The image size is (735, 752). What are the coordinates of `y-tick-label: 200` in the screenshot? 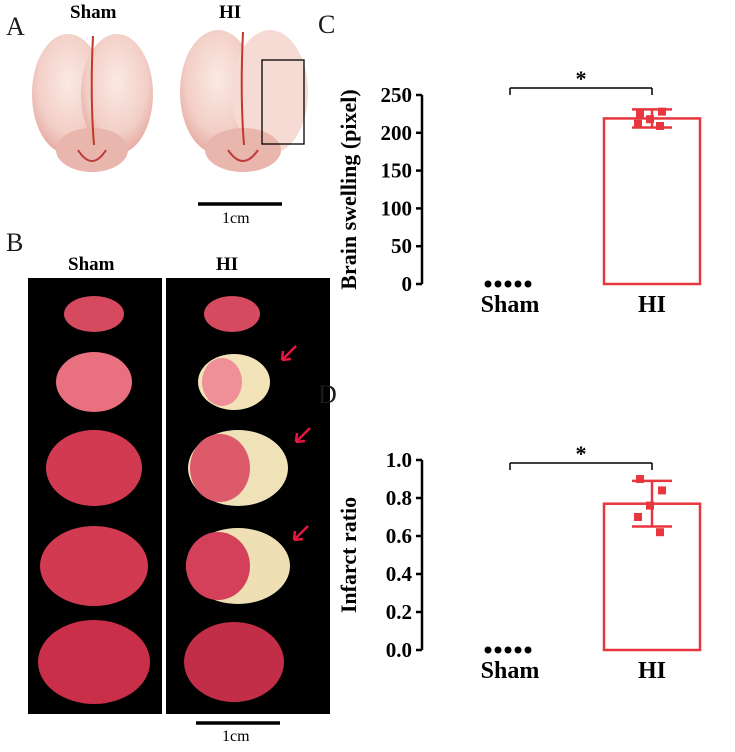 It's located at (397, 133).